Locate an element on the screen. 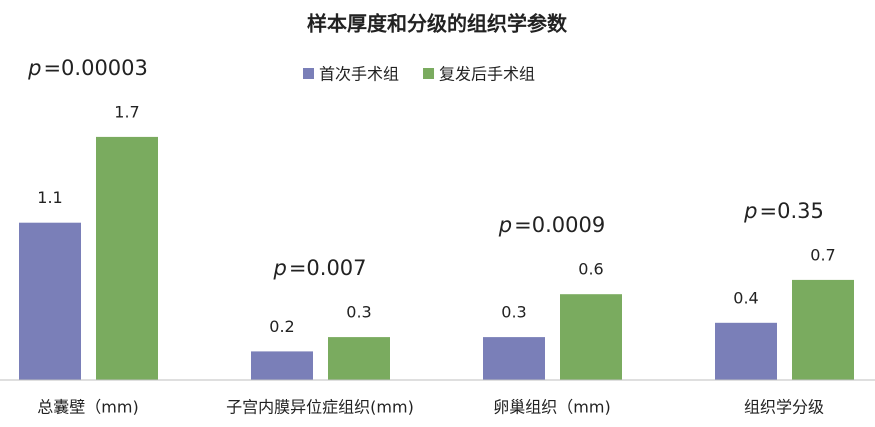  chart-title: 样本厚度和分级的组织学参数 is located at coordinates (437, 24).